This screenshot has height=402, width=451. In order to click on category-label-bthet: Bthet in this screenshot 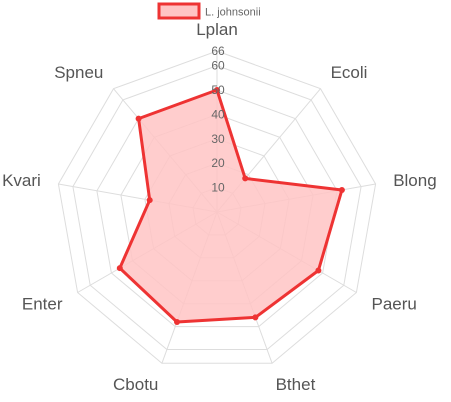, I will do `click(296, 384)`.